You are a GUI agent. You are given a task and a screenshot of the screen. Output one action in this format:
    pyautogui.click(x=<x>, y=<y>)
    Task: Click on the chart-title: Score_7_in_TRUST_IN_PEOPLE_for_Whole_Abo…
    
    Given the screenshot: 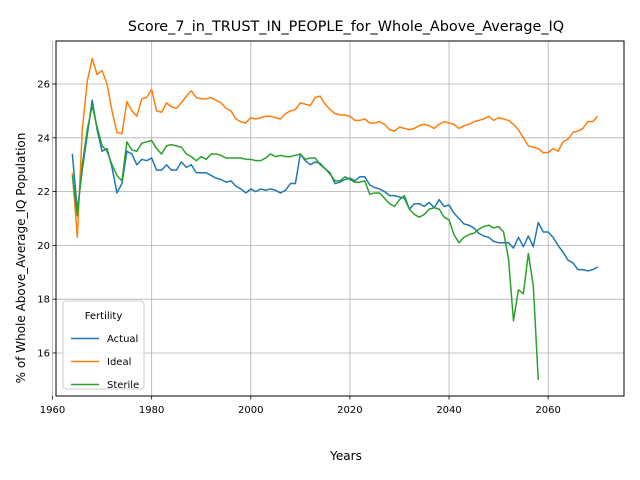 What is the action you would take?
    pyautogui.click(x=346, y=27)
    